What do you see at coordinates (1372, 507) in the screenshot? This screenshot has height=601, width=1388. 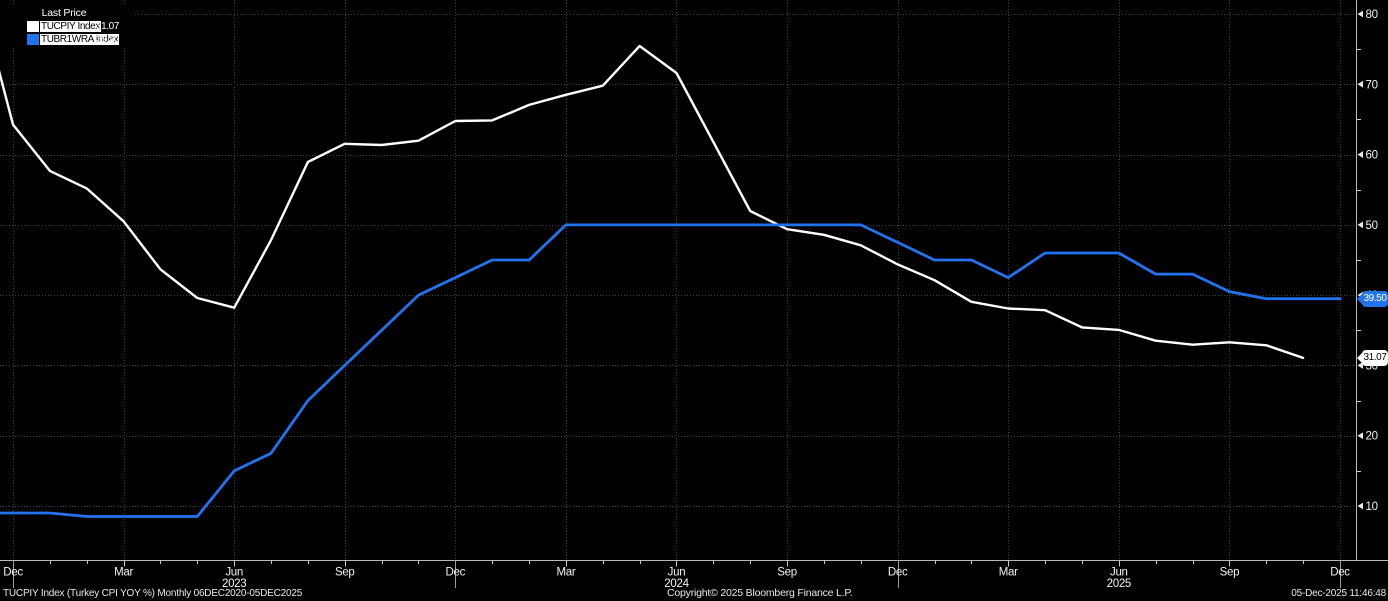 I see `y-tick-label: 10` at bounding box center [1372, 507].